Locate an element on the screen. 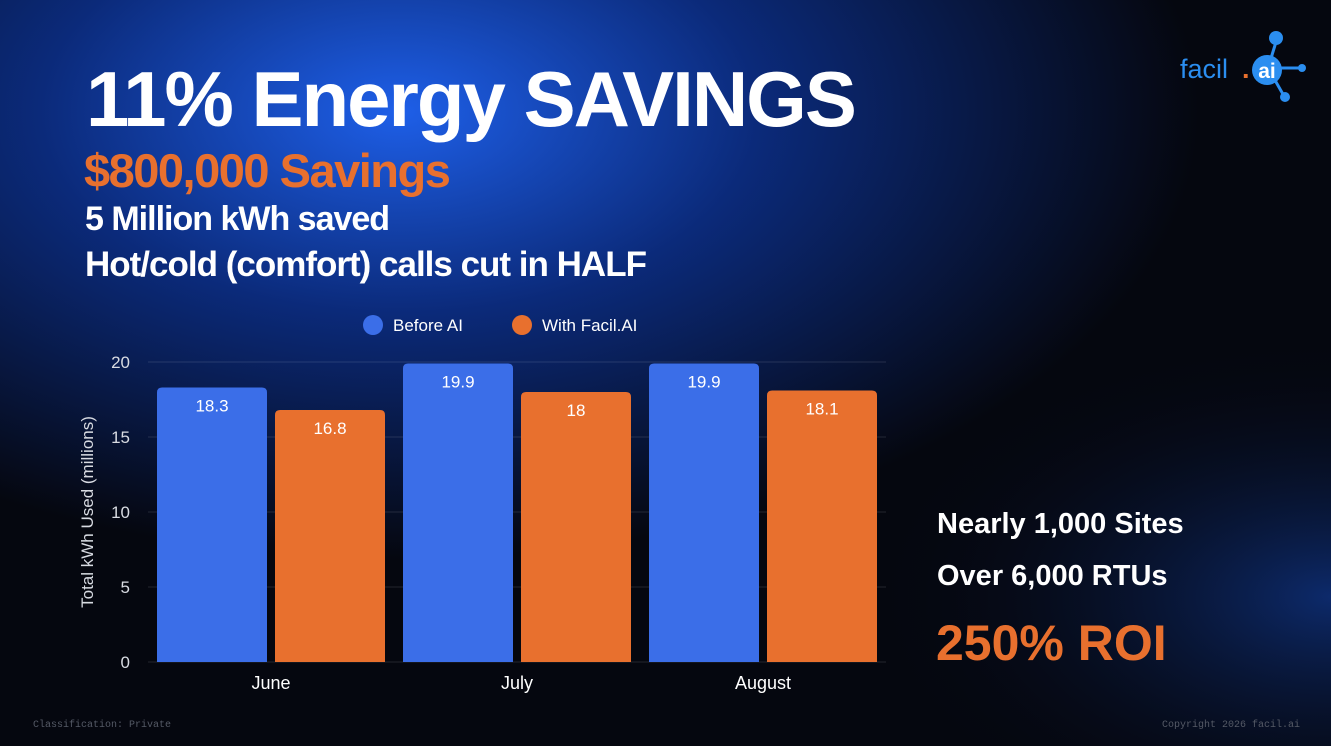 The image size is (1331, 746). value-label: 18.3 is located at coordinates (211, 406).